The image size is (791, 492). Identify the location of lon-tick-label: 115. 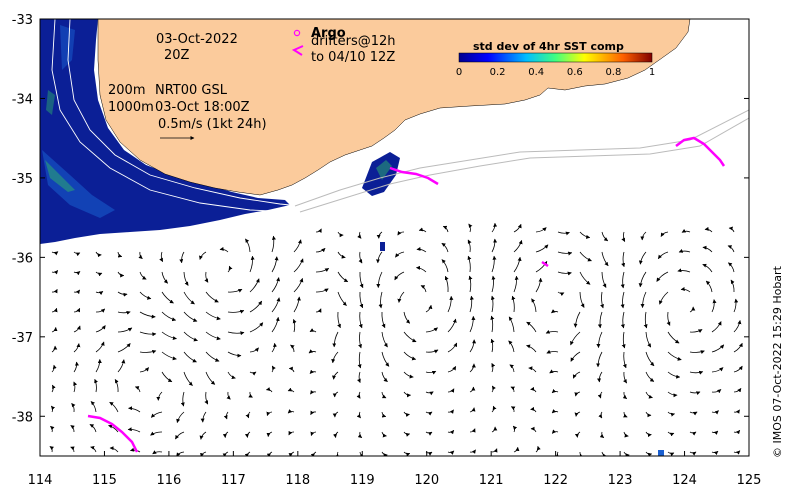
(104, 480).